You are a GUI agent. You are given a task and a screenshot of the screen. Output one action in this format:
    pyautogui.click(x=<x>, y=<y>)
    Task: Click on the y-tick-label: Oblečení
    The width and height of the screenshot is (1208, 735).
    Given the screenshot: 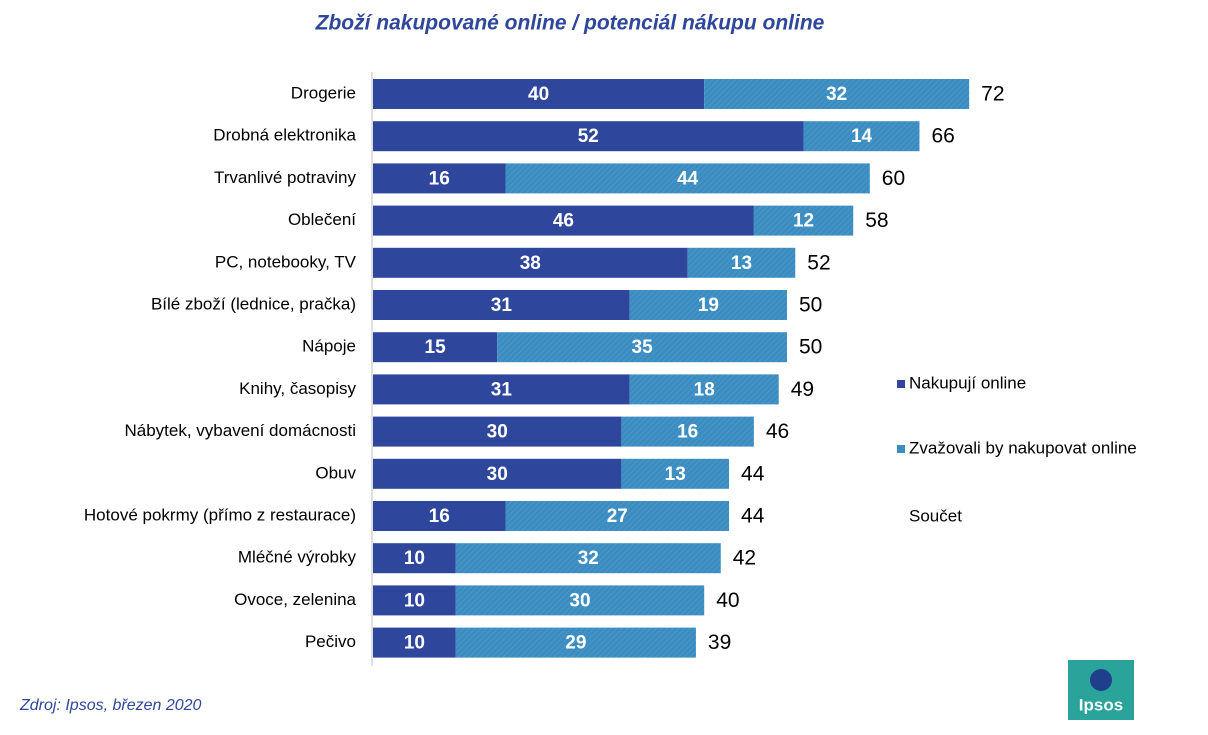 What is the action you would take?
    pyautogui.click(x=322, y=219)
    